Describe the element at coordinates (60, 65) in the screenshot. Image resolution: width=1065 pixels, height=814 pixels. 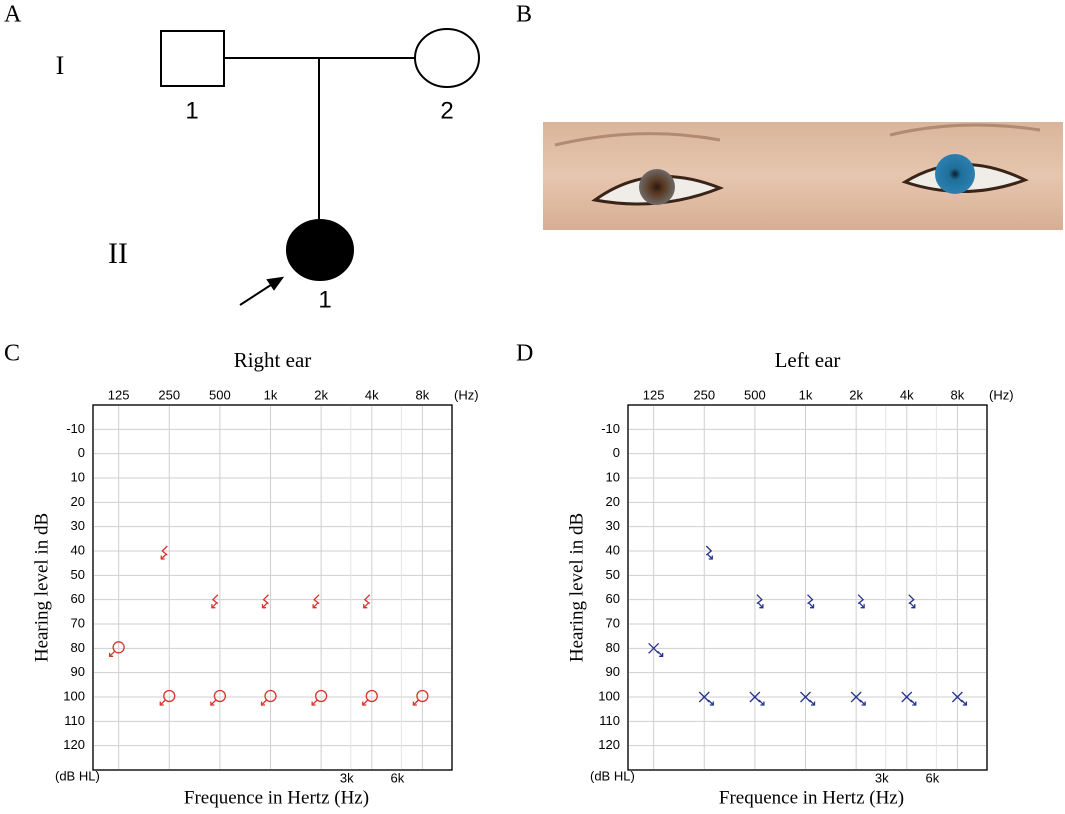
I see `generation-label: I` at that location.